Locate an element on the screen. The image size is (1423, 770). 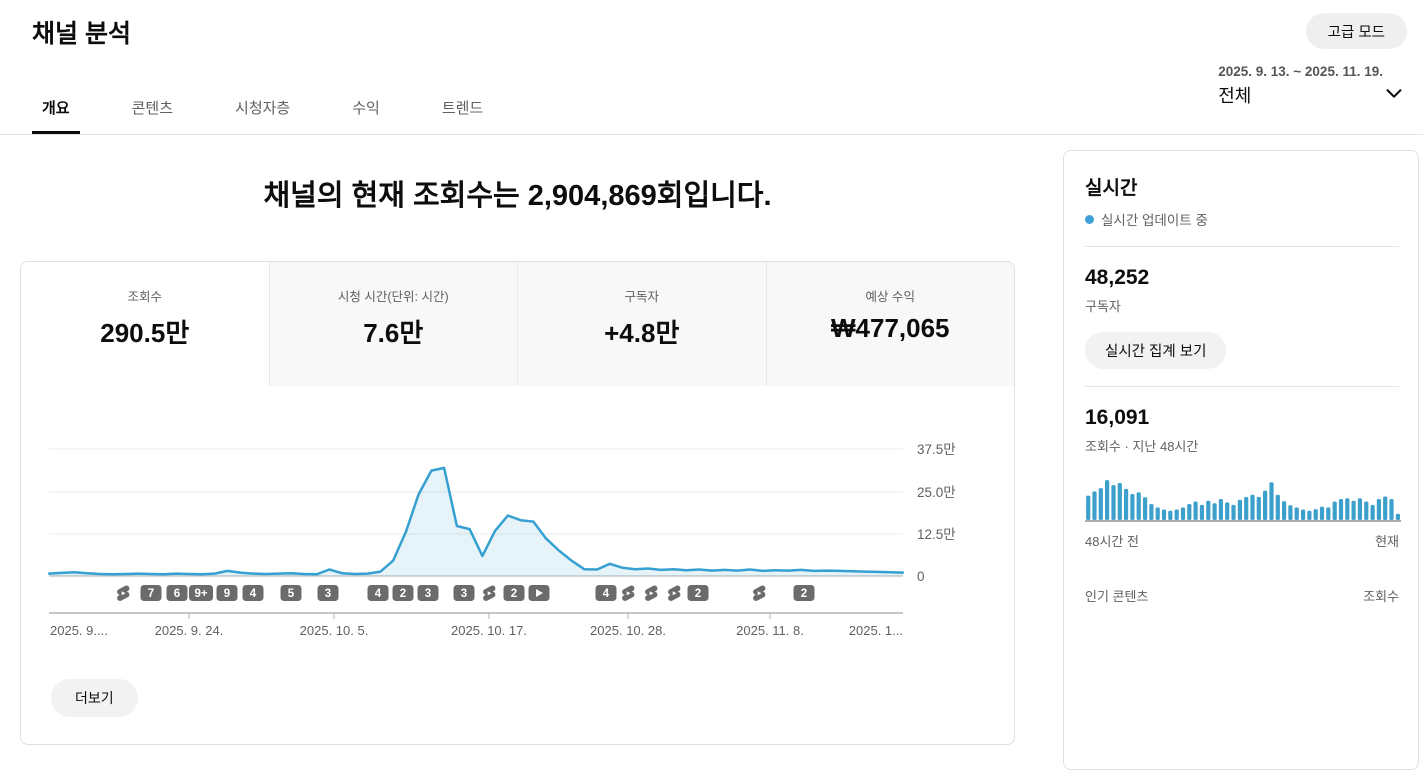
realtime-views-label: 조회수 · 지난 48시간 is located at coordinates (1142, 446).